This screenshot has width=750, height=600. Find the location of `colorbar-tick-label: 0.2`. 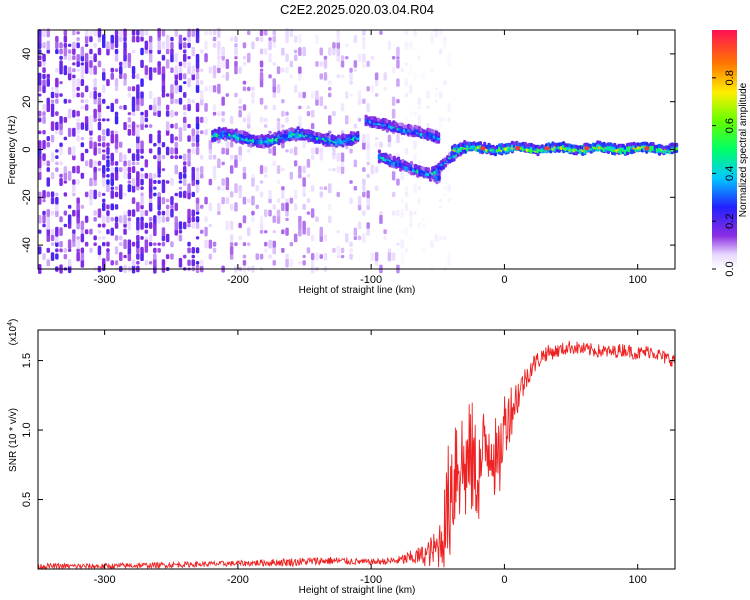

colorbar-tick-label: 0.2 is located at coordinates (730, 221).